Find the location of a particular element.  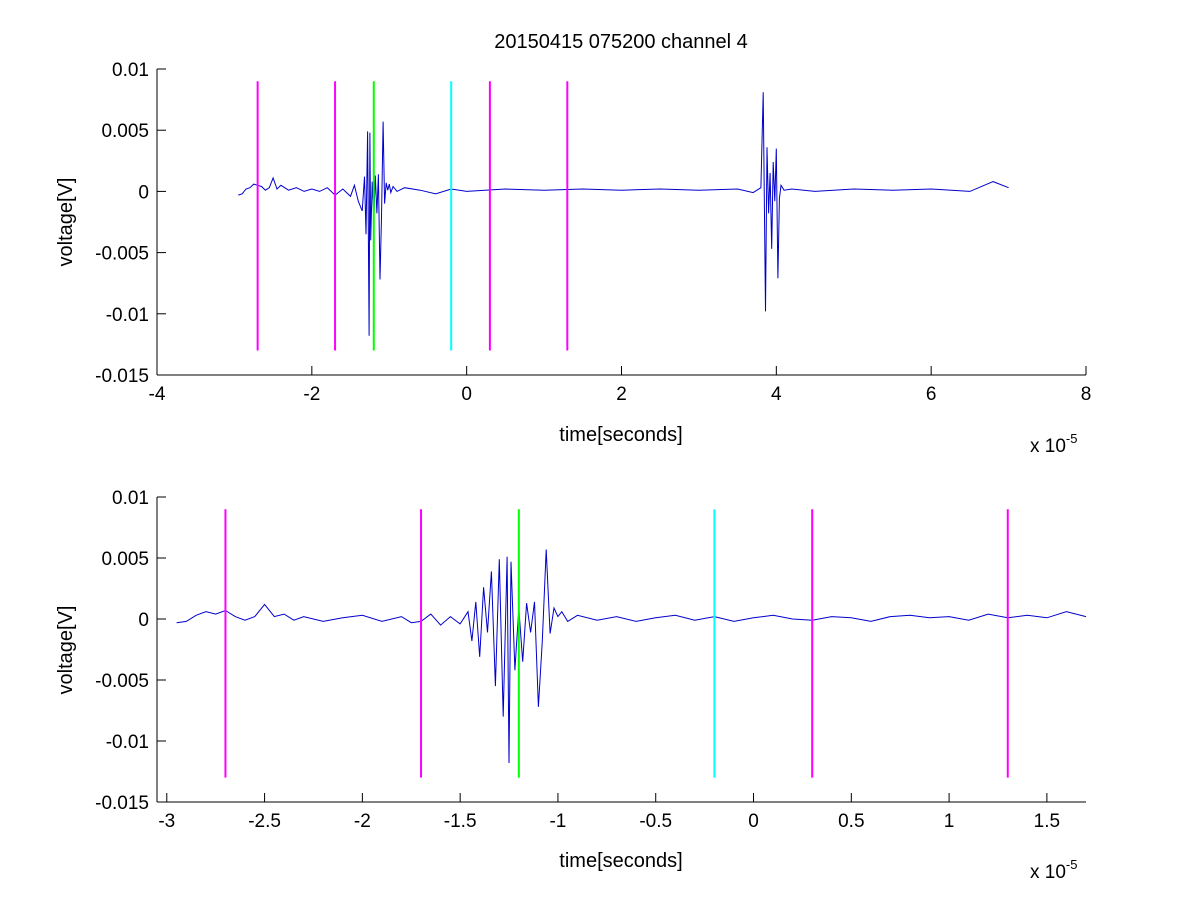

x-tick-label: 0.5 is located at coordinates (851, 821).